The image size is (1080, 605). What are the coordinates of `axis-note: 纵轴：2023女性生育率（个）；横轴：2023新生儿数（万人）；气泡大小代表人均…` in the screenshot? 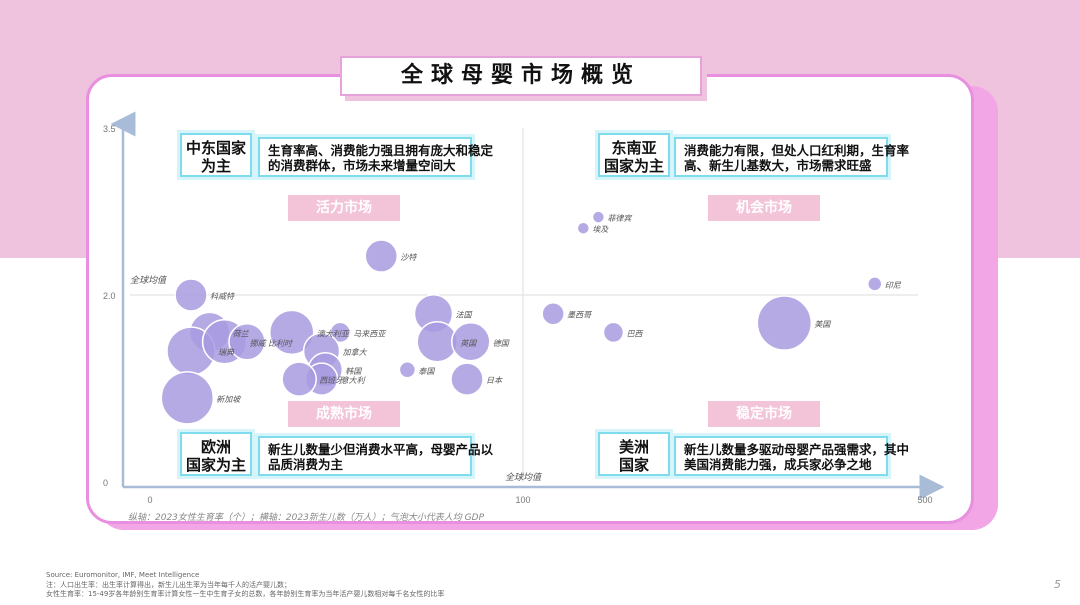 It's located at (306, 518).